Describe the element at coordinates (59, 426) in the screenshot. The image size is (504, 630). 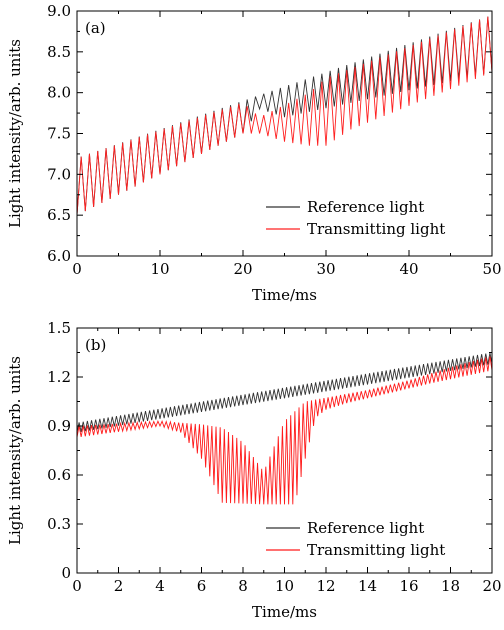
I see `y-tick-label-b: 0.9` at that location.